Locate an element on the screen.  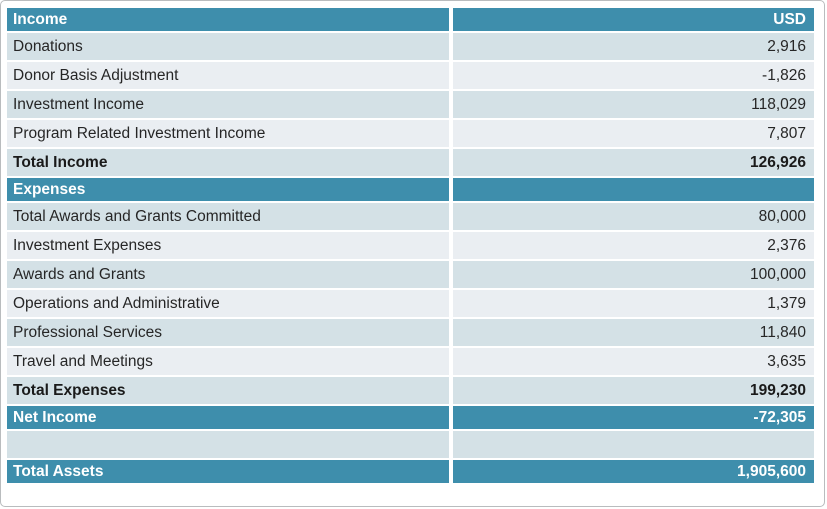
section-title: Net Income is located at coordinates (228, 417).